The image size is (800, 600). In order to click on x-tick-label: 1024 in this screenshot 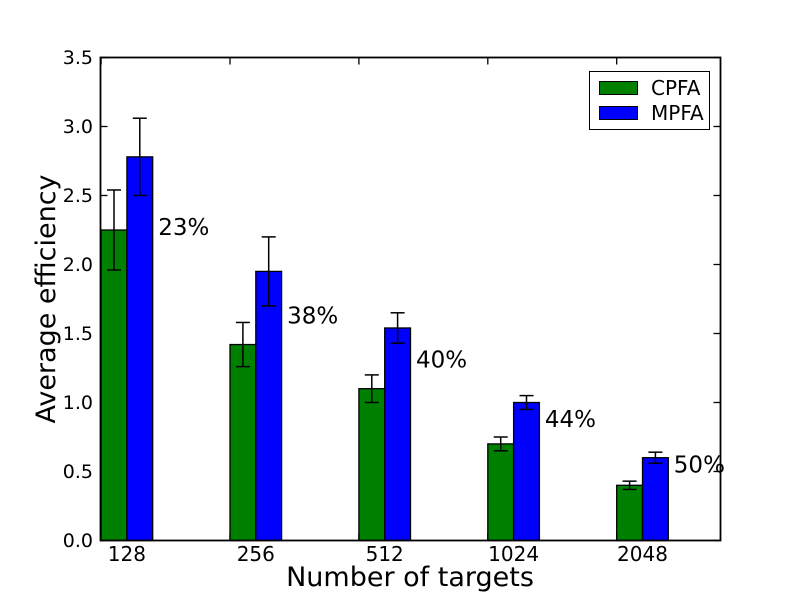, I will do `click(513, 554)`.